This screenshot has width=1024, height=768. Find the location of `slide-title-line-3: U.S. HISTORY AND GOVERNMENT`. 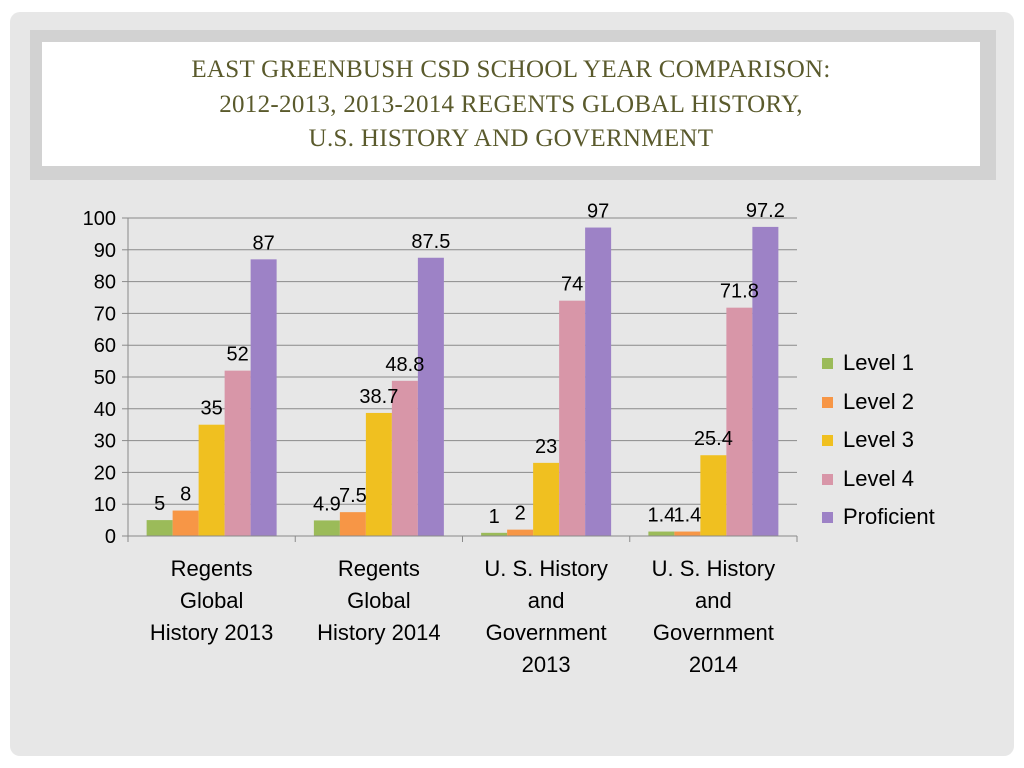

slide-title-line-3: U.S. HISTORY AND GOVERNMENT is located at coordinates (511, 138).